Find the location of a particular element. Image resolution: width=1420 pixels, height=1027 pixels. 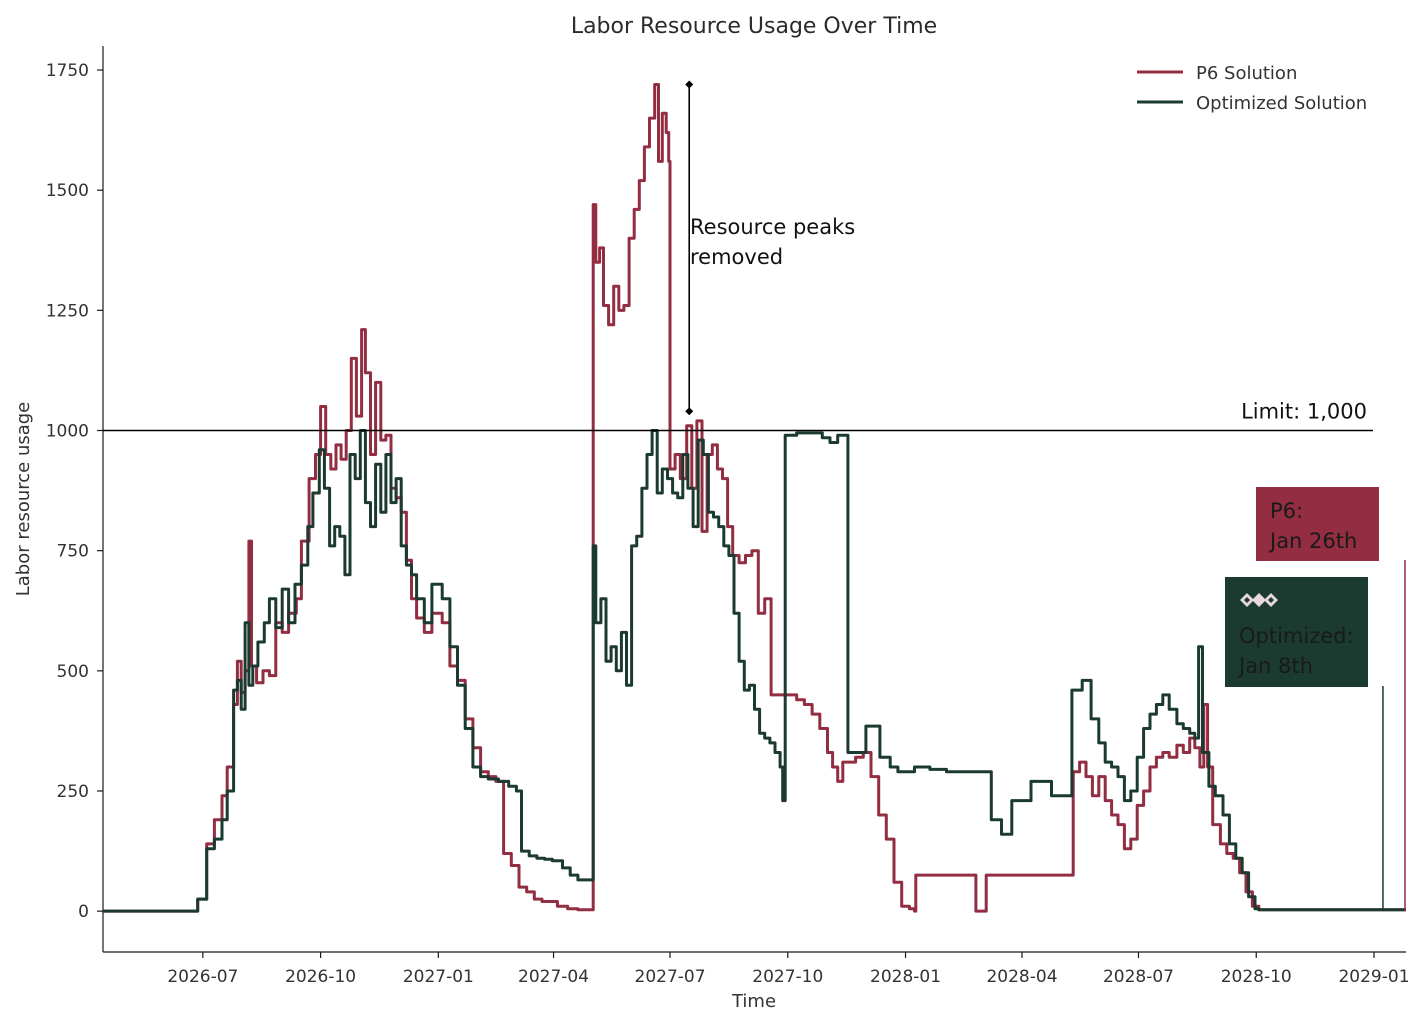

p6-end-label-line-2: Jan 26th is located at coordinates (1312, 541).